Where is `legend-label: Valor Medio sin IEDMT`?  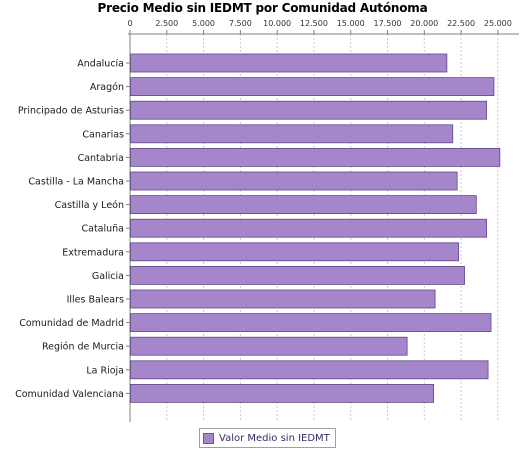 legend-label: Valor Medio sin IEDMT is located at coordinates (274, 438).